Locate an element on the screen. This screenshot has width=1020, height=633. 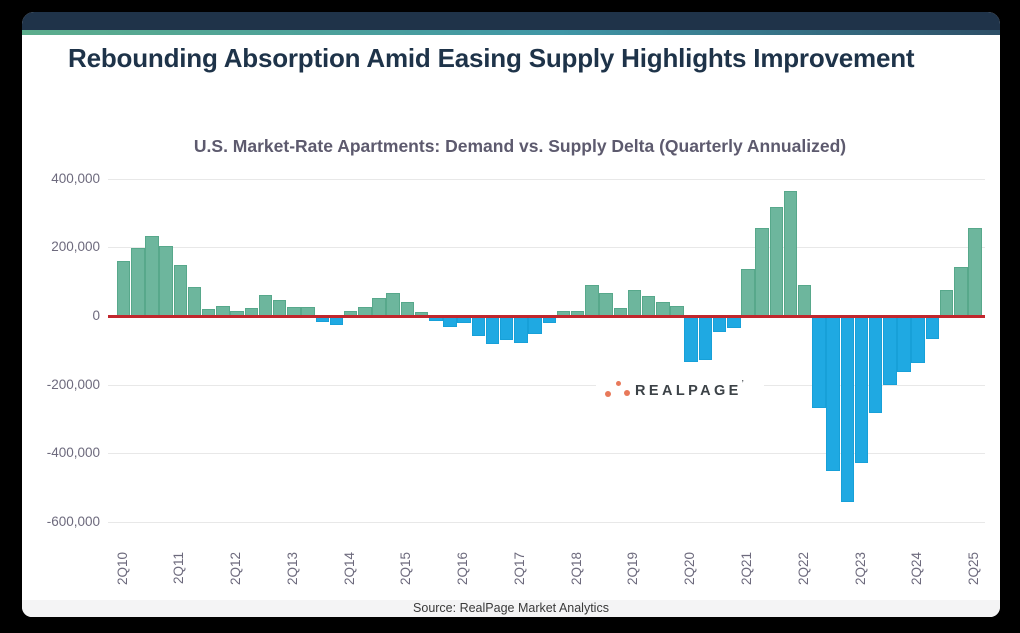
bar-3Q18 is located at coordinates (592, 301).